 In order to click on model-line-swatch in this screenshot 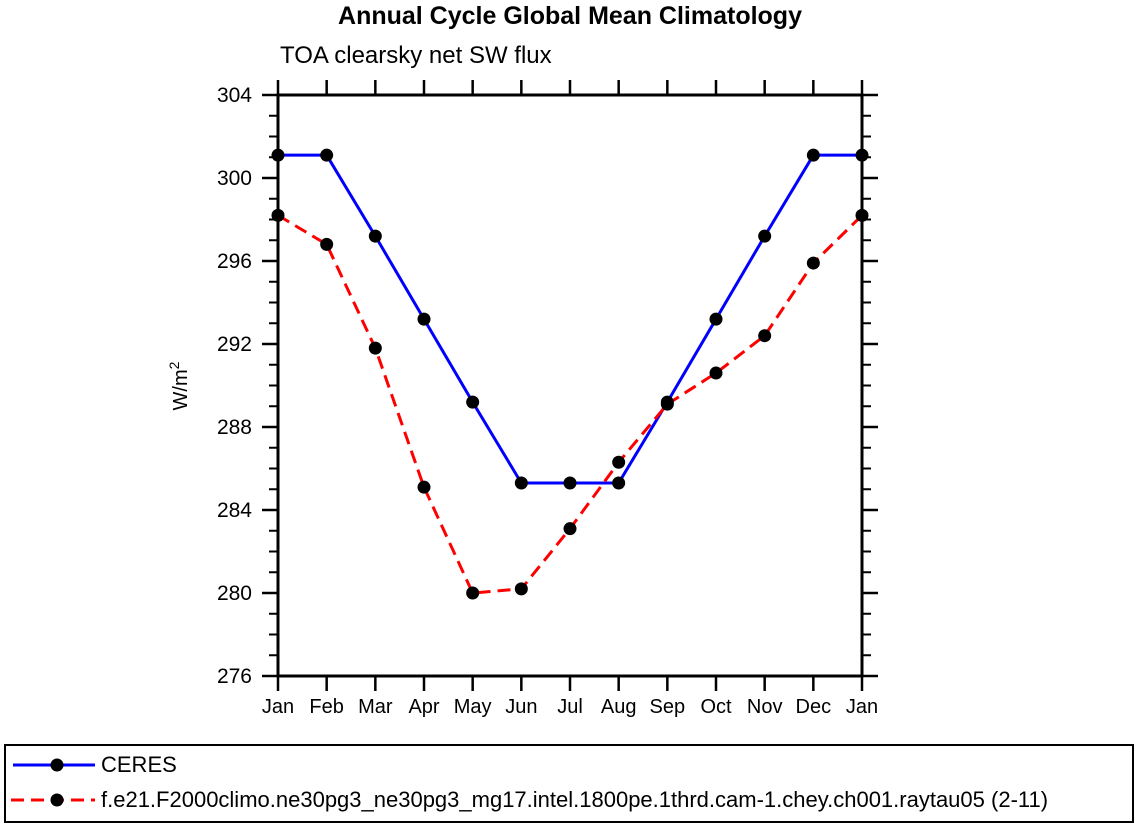, I will do `click(53, 800)`.